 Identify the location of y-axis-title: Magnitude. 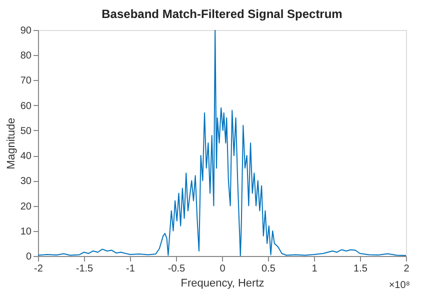
(11, 144).